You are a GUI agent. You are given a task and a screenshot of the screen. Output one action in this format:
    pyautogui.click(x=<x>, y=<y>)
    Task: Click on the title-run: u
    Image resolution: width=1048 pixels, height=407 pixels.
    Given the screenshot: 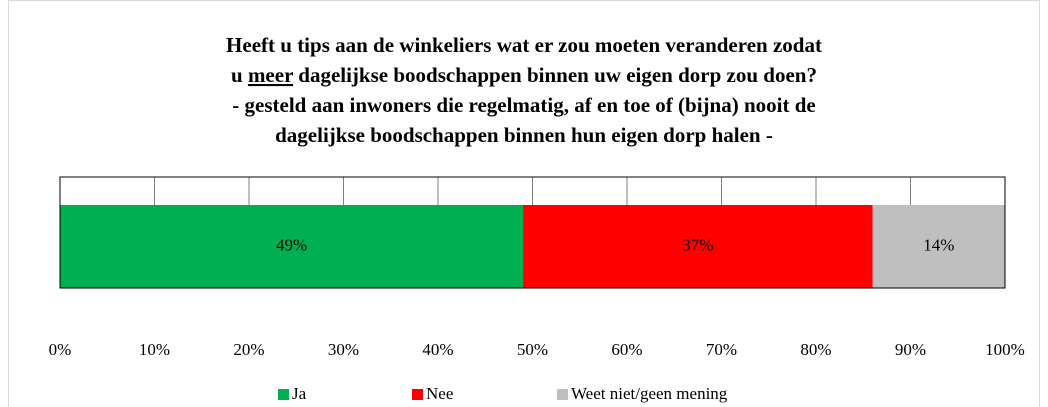 What is the action you would take?
    pyautogui.click(x=239, y=75)
    